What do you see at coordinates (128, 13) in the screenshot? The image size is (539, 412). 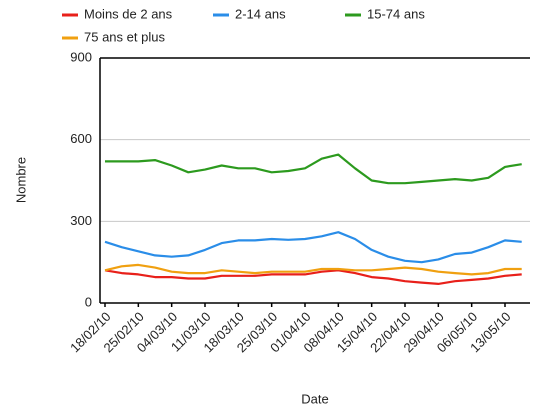 I see `legend-label: Moins de 2 ans` at bounding box center [128, 13].